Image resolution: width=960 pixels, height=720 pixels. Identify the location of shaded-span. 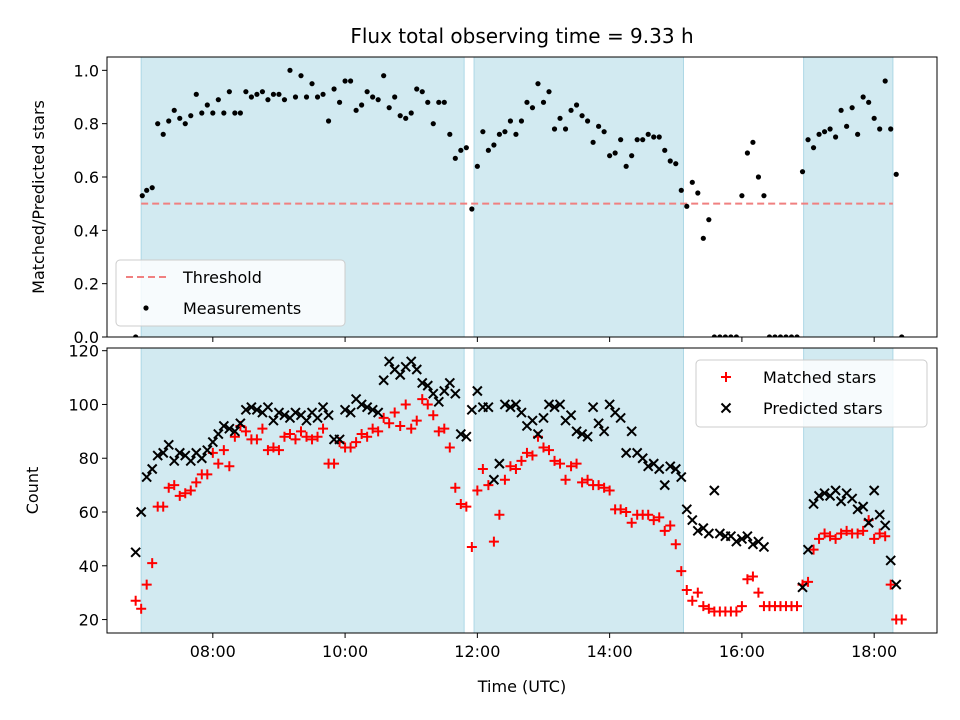
(578, 490).